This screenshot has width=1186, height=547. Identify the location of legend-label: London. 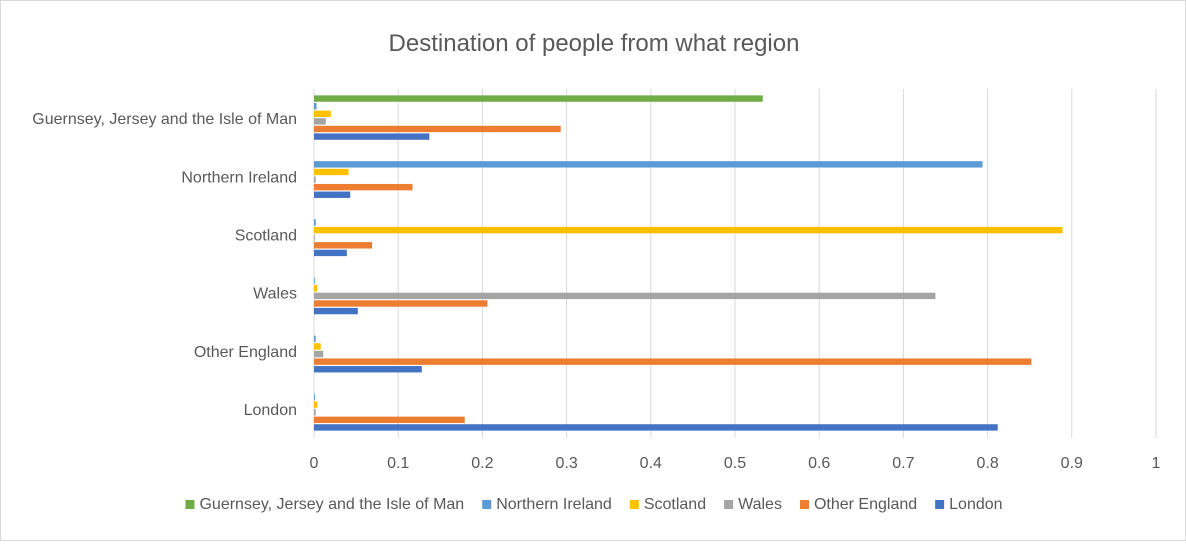
(975, 504).